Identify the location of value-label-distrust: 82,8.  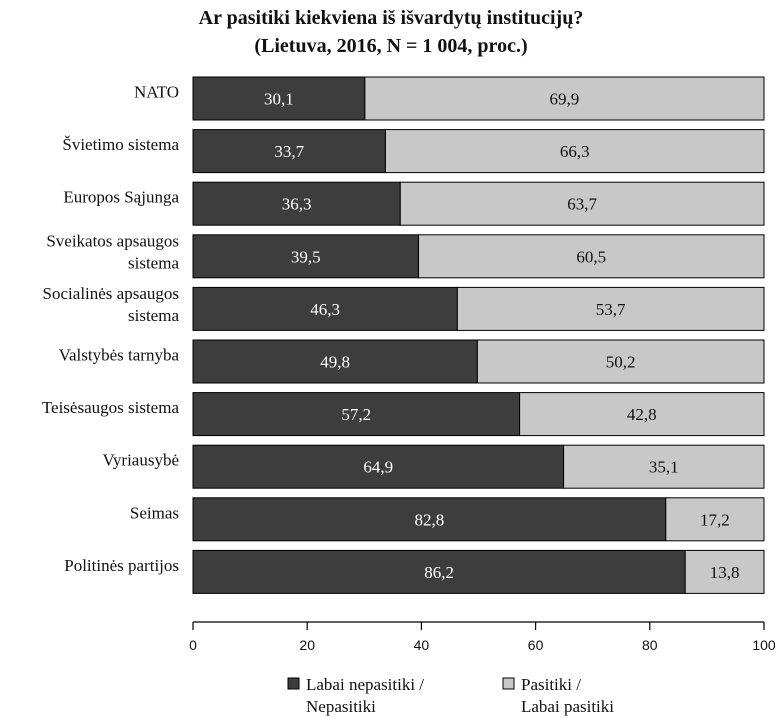
(430, 519).